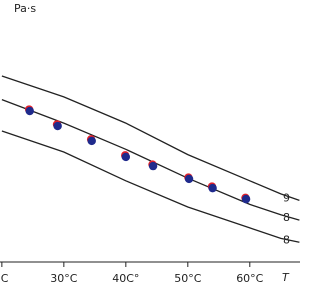  I want to click on x-tick-label: 30°C, so click(63, 278).